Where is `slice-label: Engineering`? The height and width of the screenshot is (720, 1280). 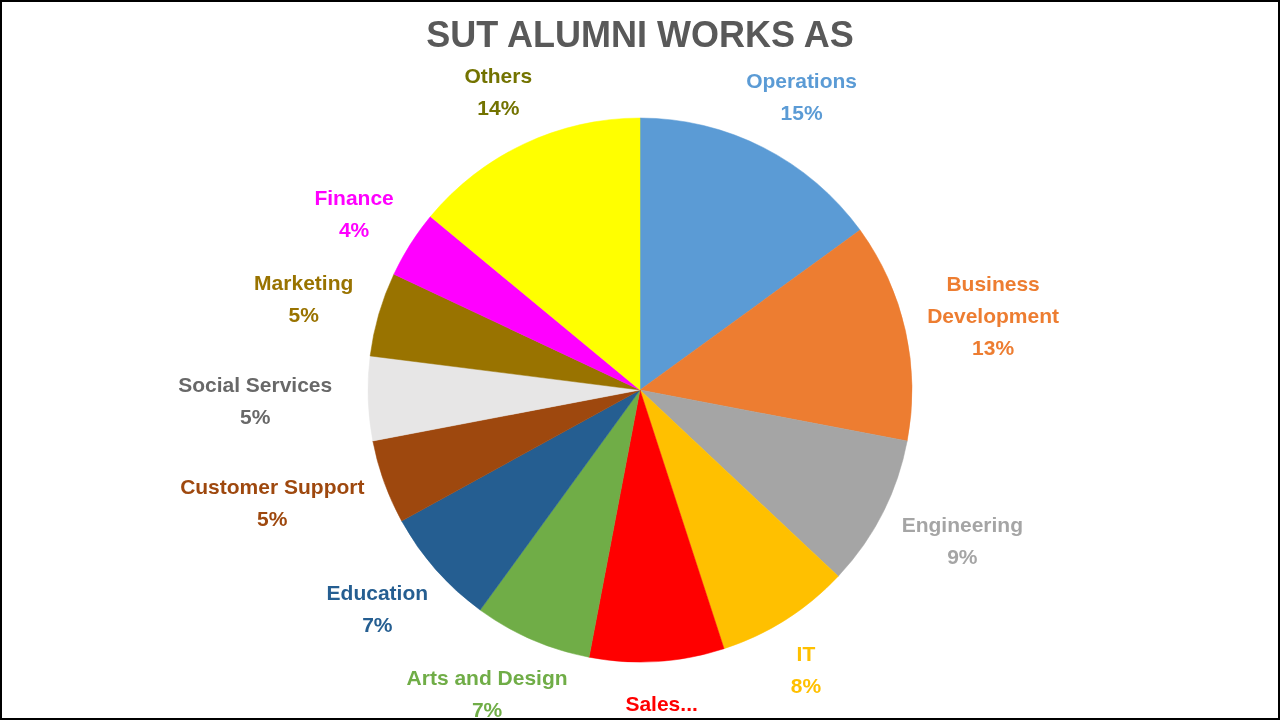
slice-label: Engineering is located at coordinates (962, 524).